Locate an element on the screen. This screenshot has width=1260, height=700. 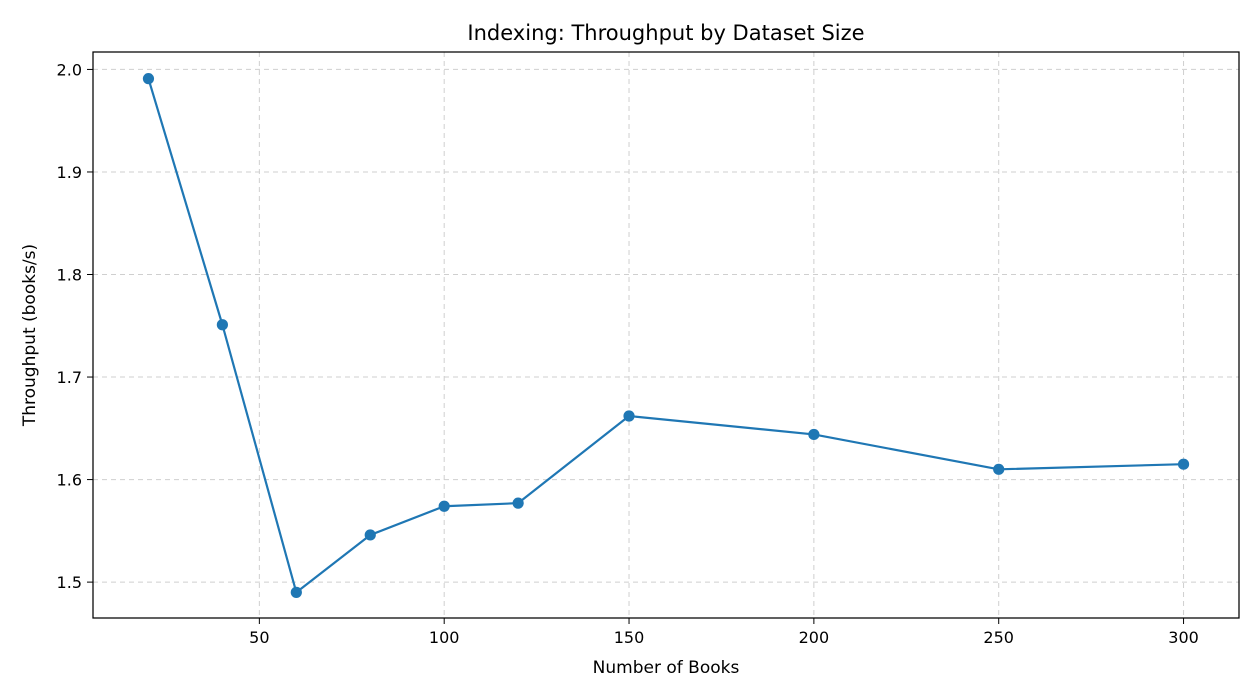
x-tick-label: 250 is located at coordinates (998, 637).